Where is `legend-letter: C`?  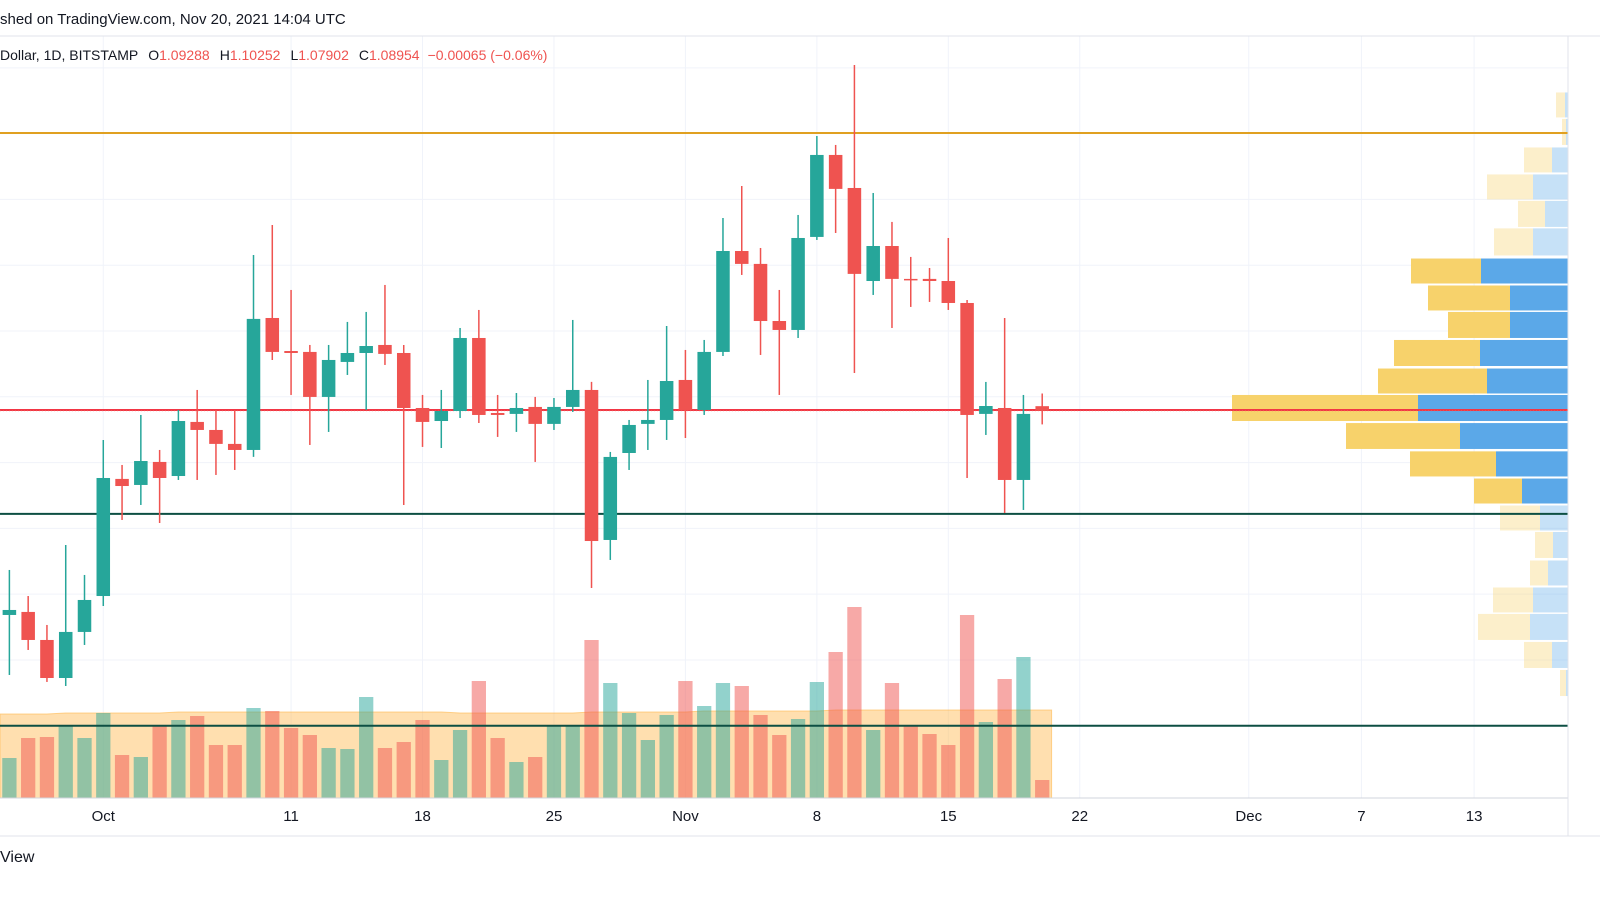 legend-letter: C is located at coordinates (364, 55).